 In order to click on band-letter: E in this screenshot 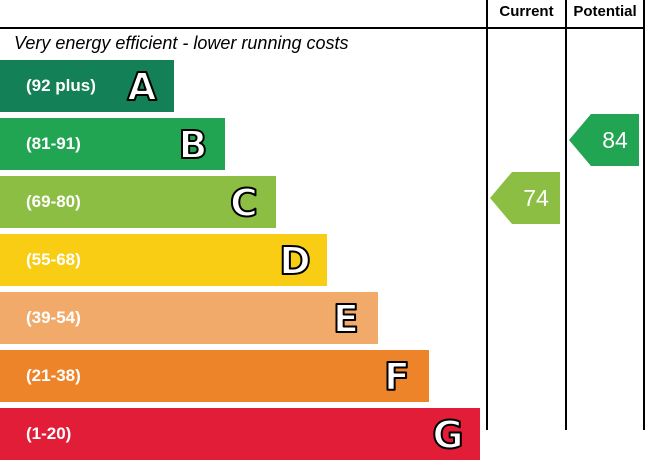, I will do `click(346, 319)`.